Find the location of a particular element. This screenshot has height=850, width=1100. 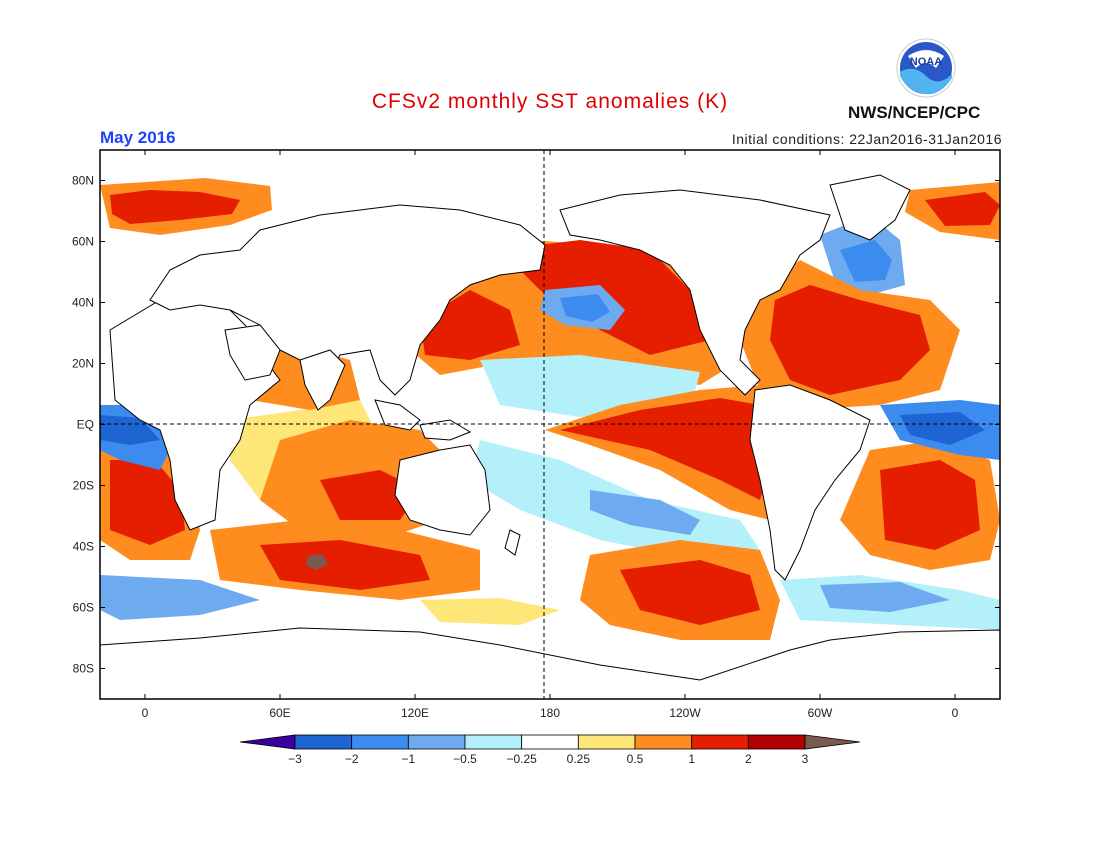

lon-tick-label: 120E is located at coordinates (415, 713).